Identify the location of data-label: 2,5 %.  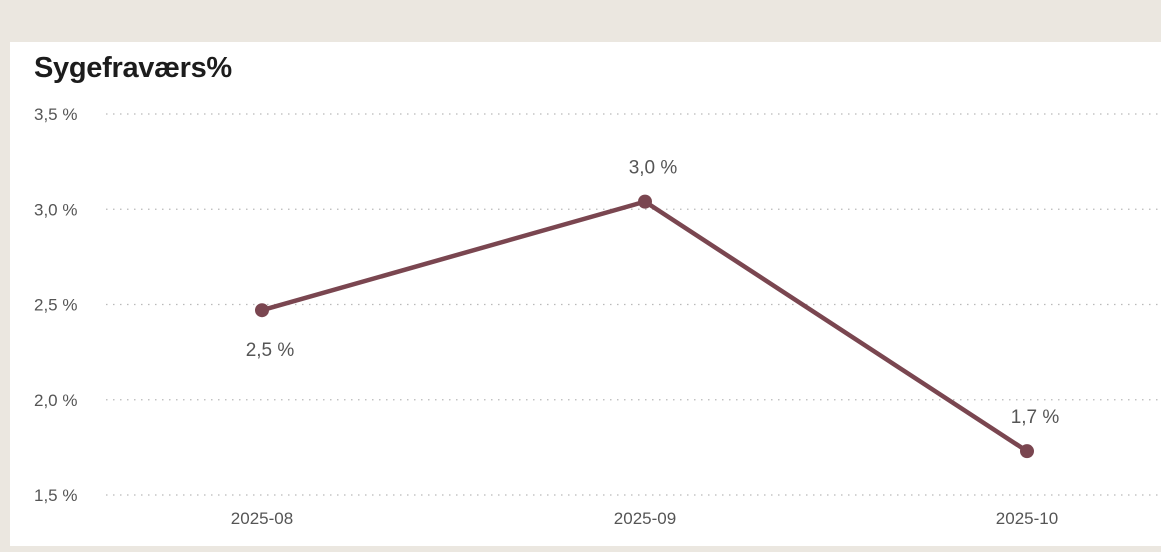
(270, 350).